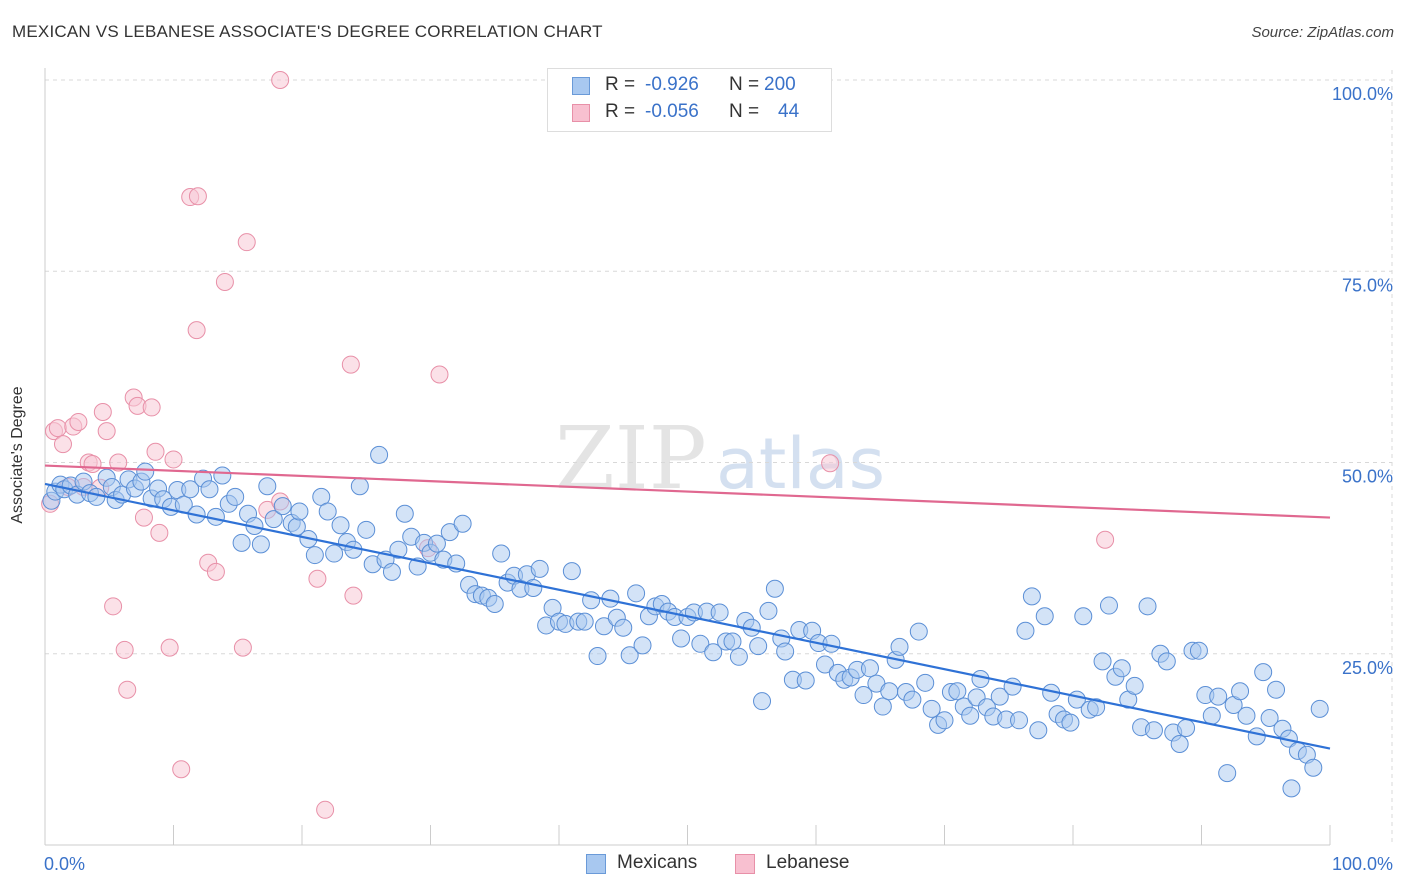 This screenshot has height=892, width=1406. Describe the element at coordinates (1367, 477) in the screenshot. I see `y-tick-label: 50.0%` at that location.